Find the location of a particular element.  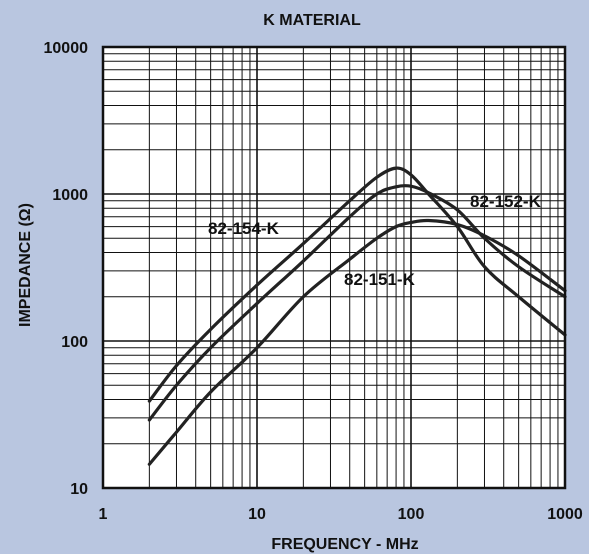

y-tick-label: 10000 is located at coordinates (66, 48).